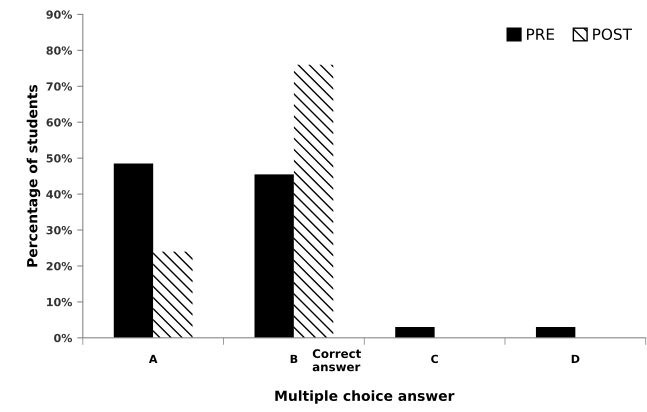 Image resolution: width=647 pixels, height=412 pixels. What do you see at coordinates (59, 122) in the screenshot?
I see `y-tick-label: 60%` at bounding box center [59, 122].